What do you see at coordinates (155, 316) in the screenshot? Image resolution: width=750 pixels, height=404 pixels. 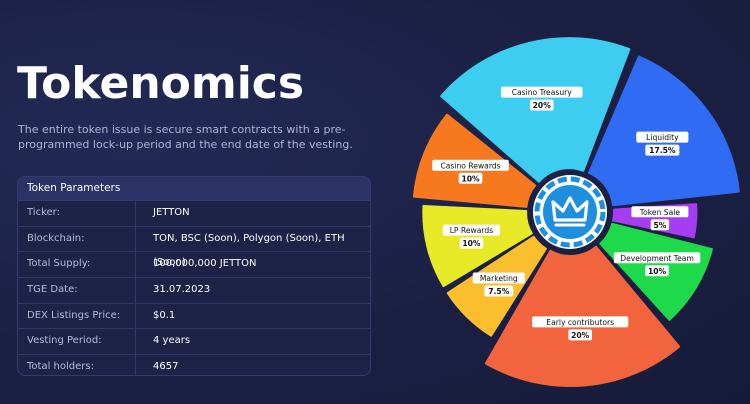 I see `param-value: $0.1` at bounding box center [155, 316].